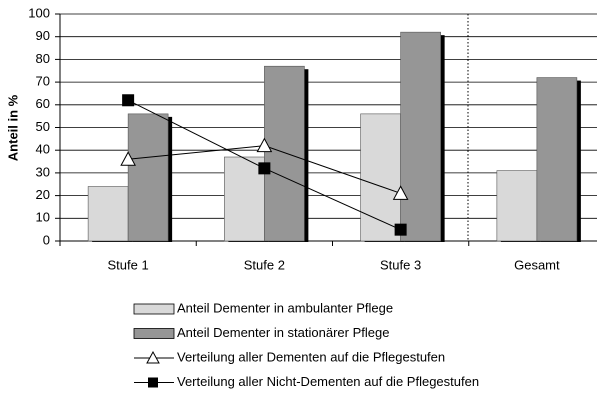  Describe the element at coordinates (12, 127) in the screenshot. I see `y-axis-label: Anteil in %` at that location.